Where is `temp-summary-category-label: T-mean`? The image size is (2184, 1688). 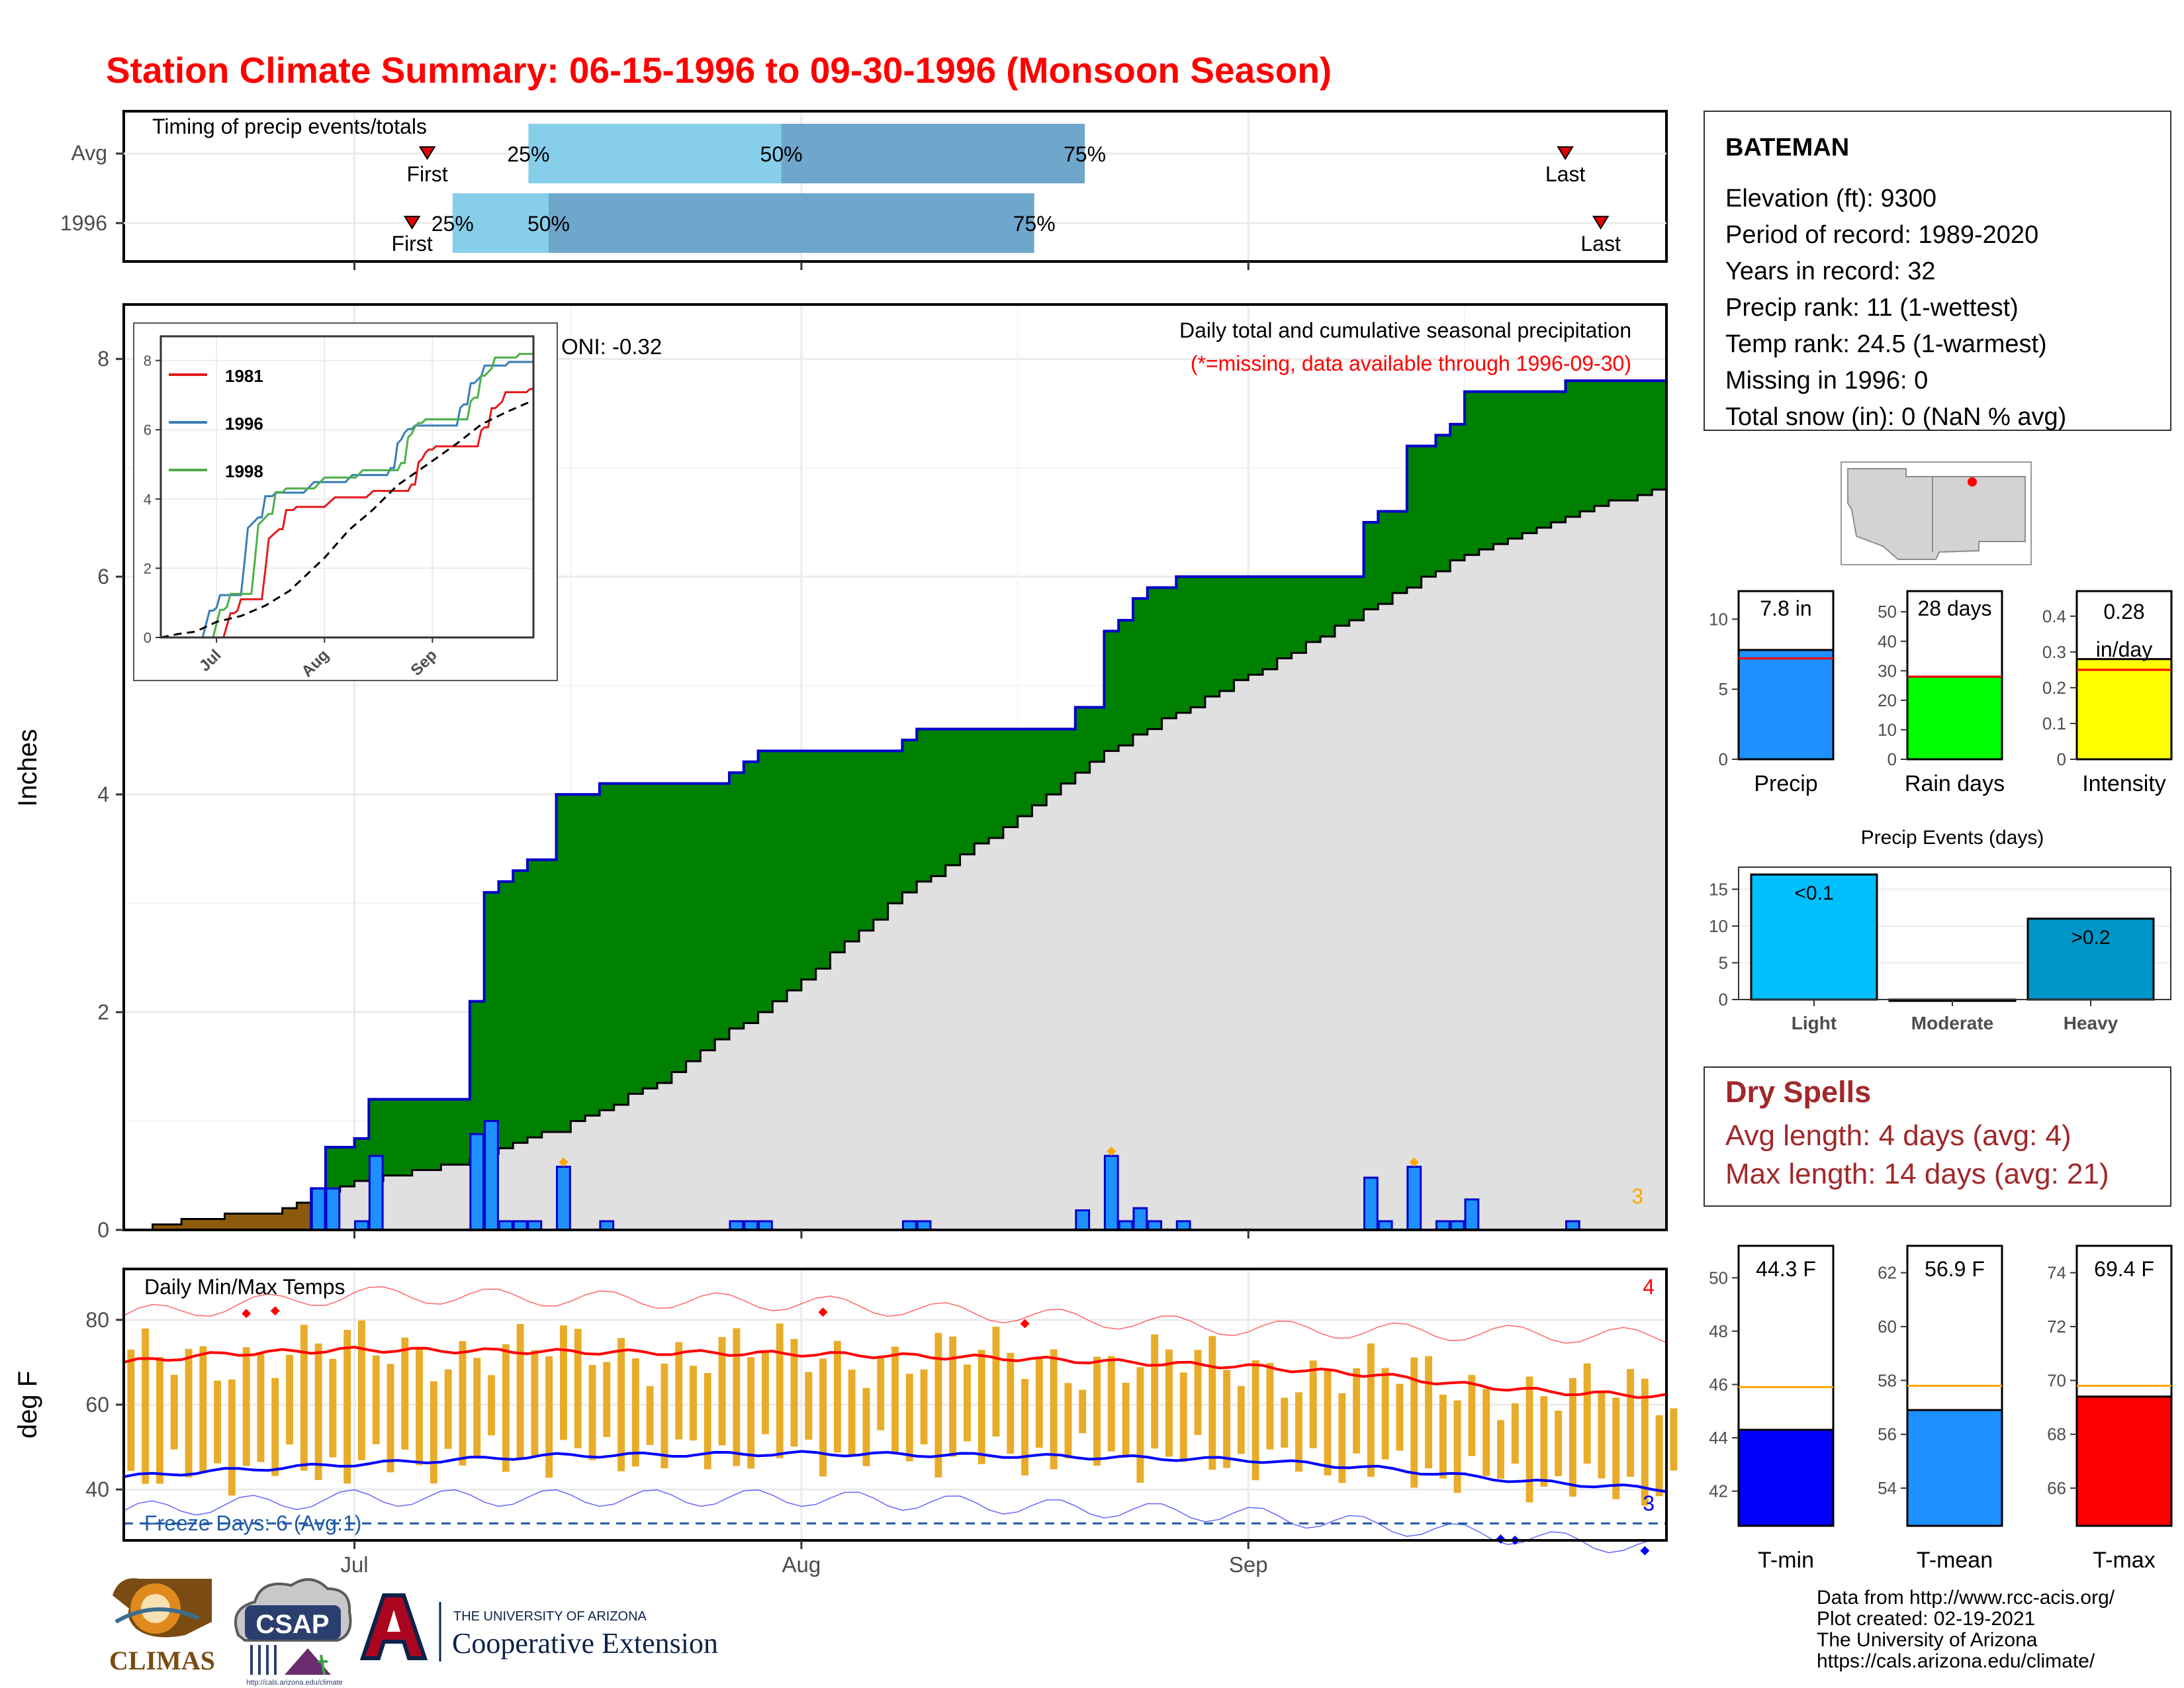 temp-summary-category-label: T-mean is located at coordinates (1955, 1560).